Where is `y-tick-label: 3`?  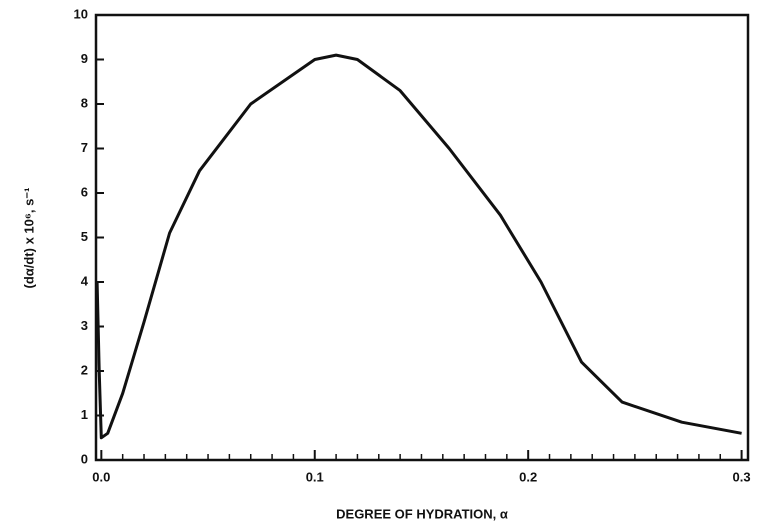 y-tick-label: 3 is located at coordinates (84, 325).